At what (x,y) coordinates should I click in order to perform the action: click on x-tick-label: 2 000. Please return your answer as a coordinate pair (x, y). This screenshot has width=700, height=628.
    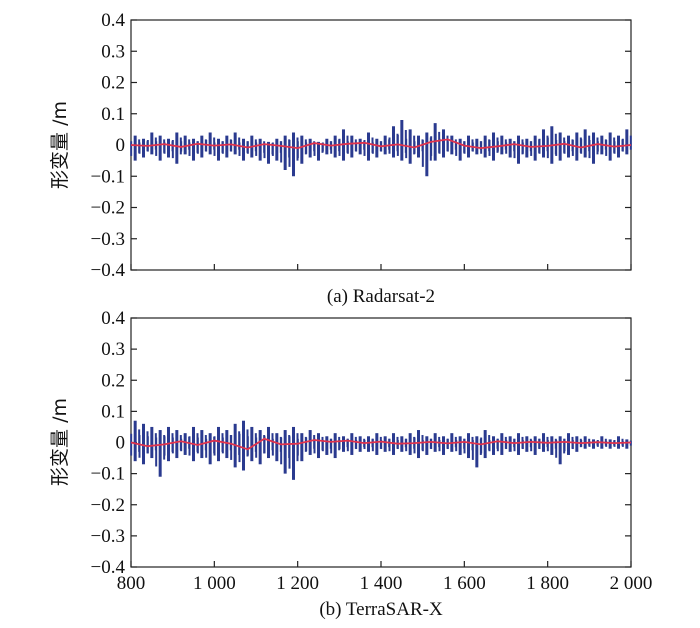
    Looking at the image, I should click on (631, 583).